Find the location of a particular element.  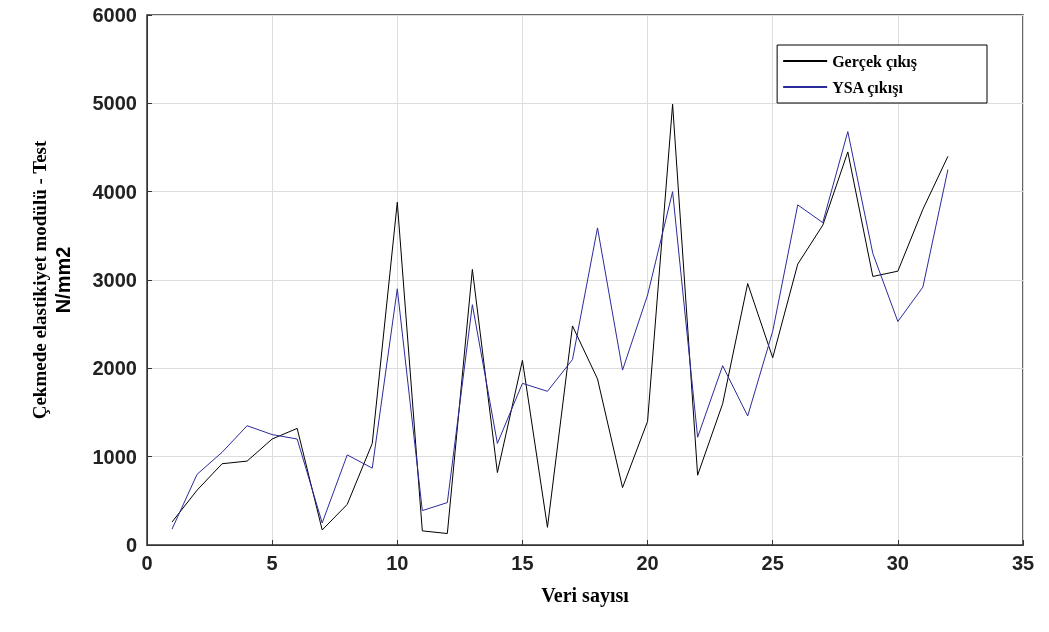

y-tick-label: 0 is located at coordinates (131, 545).